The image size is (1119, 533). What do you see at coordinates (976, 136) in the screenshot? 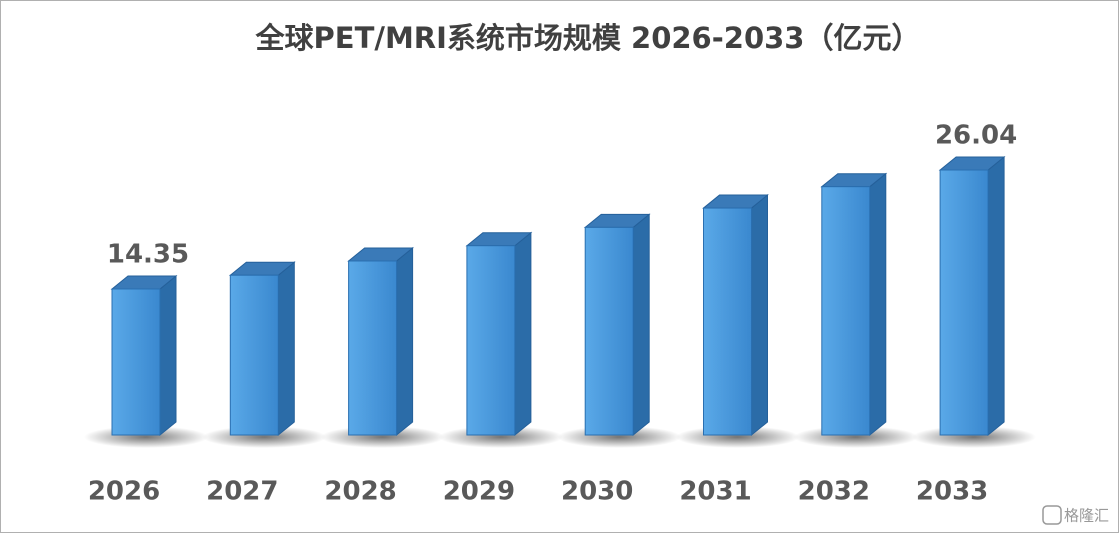
I see `value-label: 26.04` at bounding box center [976, 136].